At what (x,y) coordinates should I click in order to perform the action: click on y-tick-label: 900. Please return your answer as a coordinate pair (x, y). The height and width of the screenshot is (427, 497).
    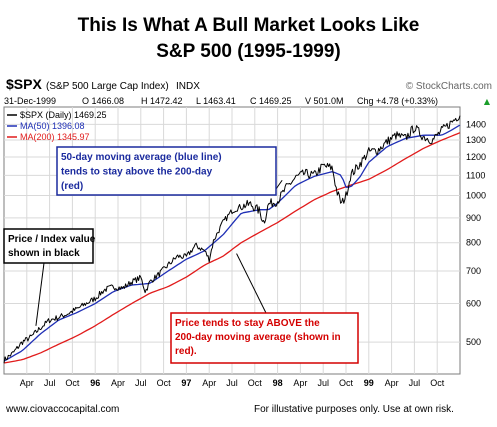
    Looking at the image, I should click on (473, 218).